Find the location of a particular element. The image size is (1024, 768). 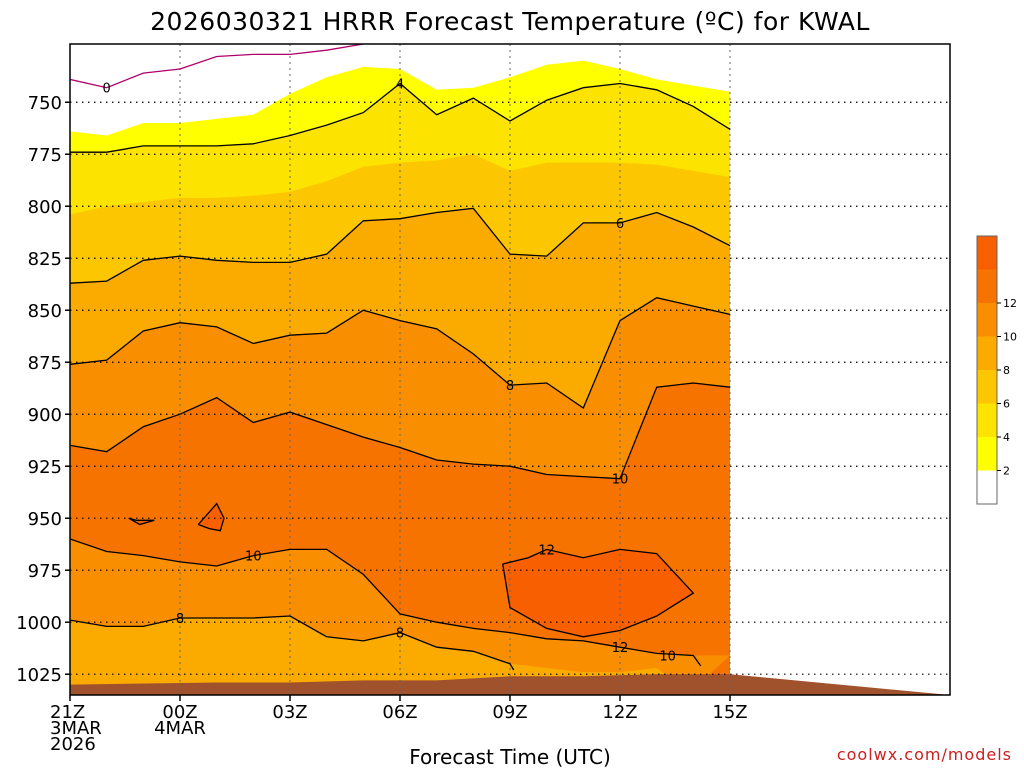

y-tick-label-850: 850 is located at coordinates (45, 311).